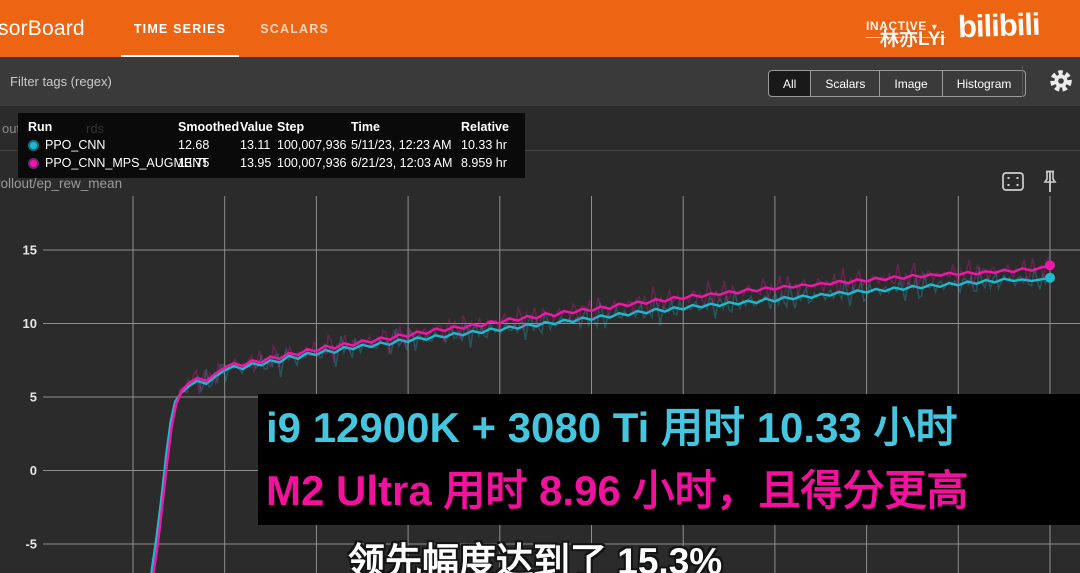  I want to click on filter-button-image: Image, so click(911, 83).